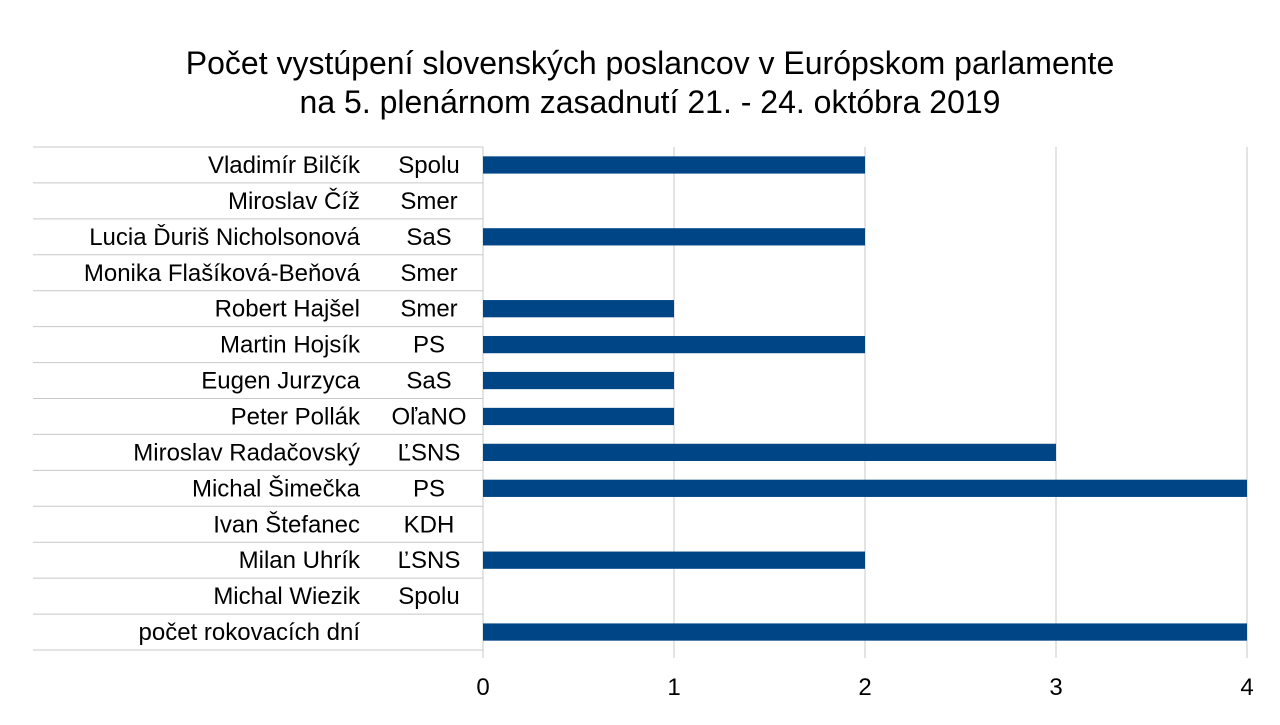 The image size is (1280, 725). I want to click on category-label-name: Miroslav Číž, so click(294, 201).